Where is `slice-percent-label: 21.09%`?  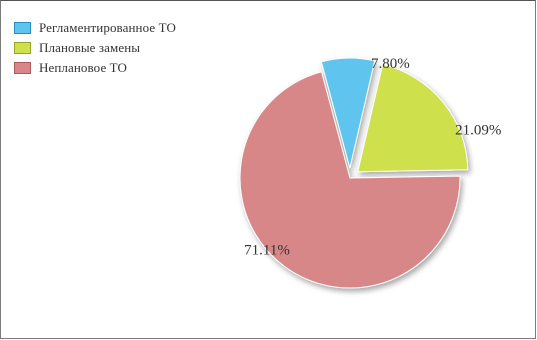
slice-percent-label: 21.09% is located at coordinates (478, 130).